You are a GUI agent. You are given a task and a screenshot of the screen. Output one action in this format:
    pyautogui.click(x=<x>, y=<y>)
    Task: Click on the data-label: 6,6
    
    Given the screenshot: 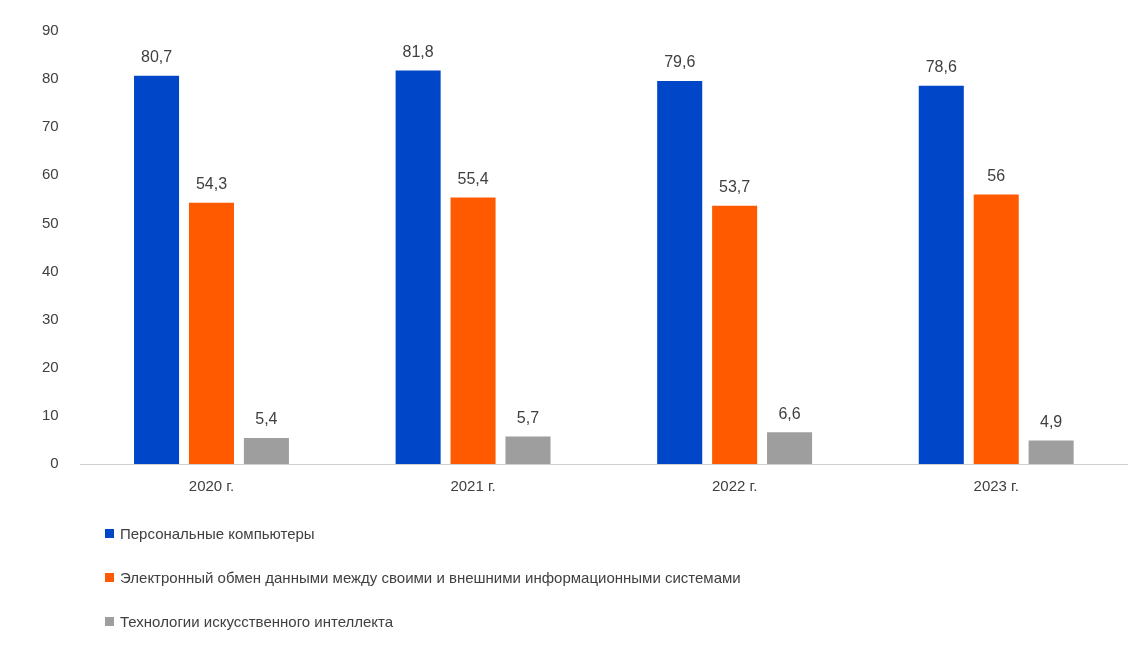 What is the action you would take?
    pyautogui.click(x=789, y=413)
    